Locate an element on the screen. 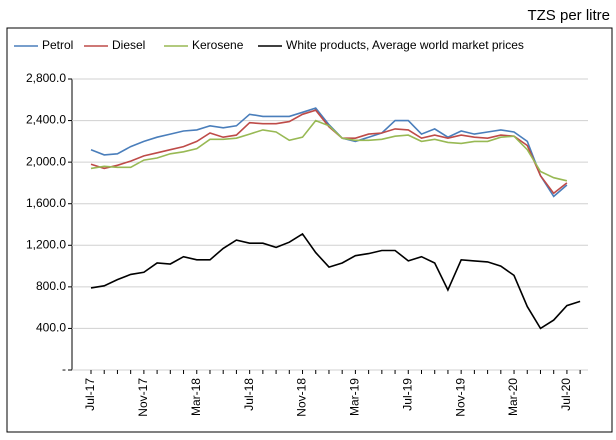 The height and width of the screenshot is (440, 616). y-tick-label: 2,400.0 is located at coordinates (46, 120).